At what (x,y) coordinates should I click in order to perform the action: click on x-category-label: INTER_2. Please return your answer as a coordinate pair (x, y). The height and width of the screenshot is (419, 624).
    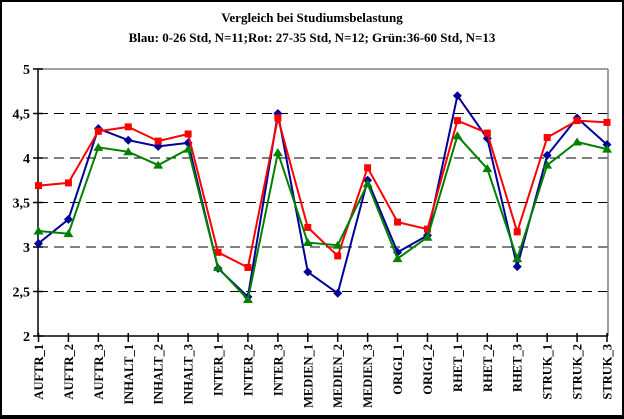
    Looking at the image, I should click on (248, 370).